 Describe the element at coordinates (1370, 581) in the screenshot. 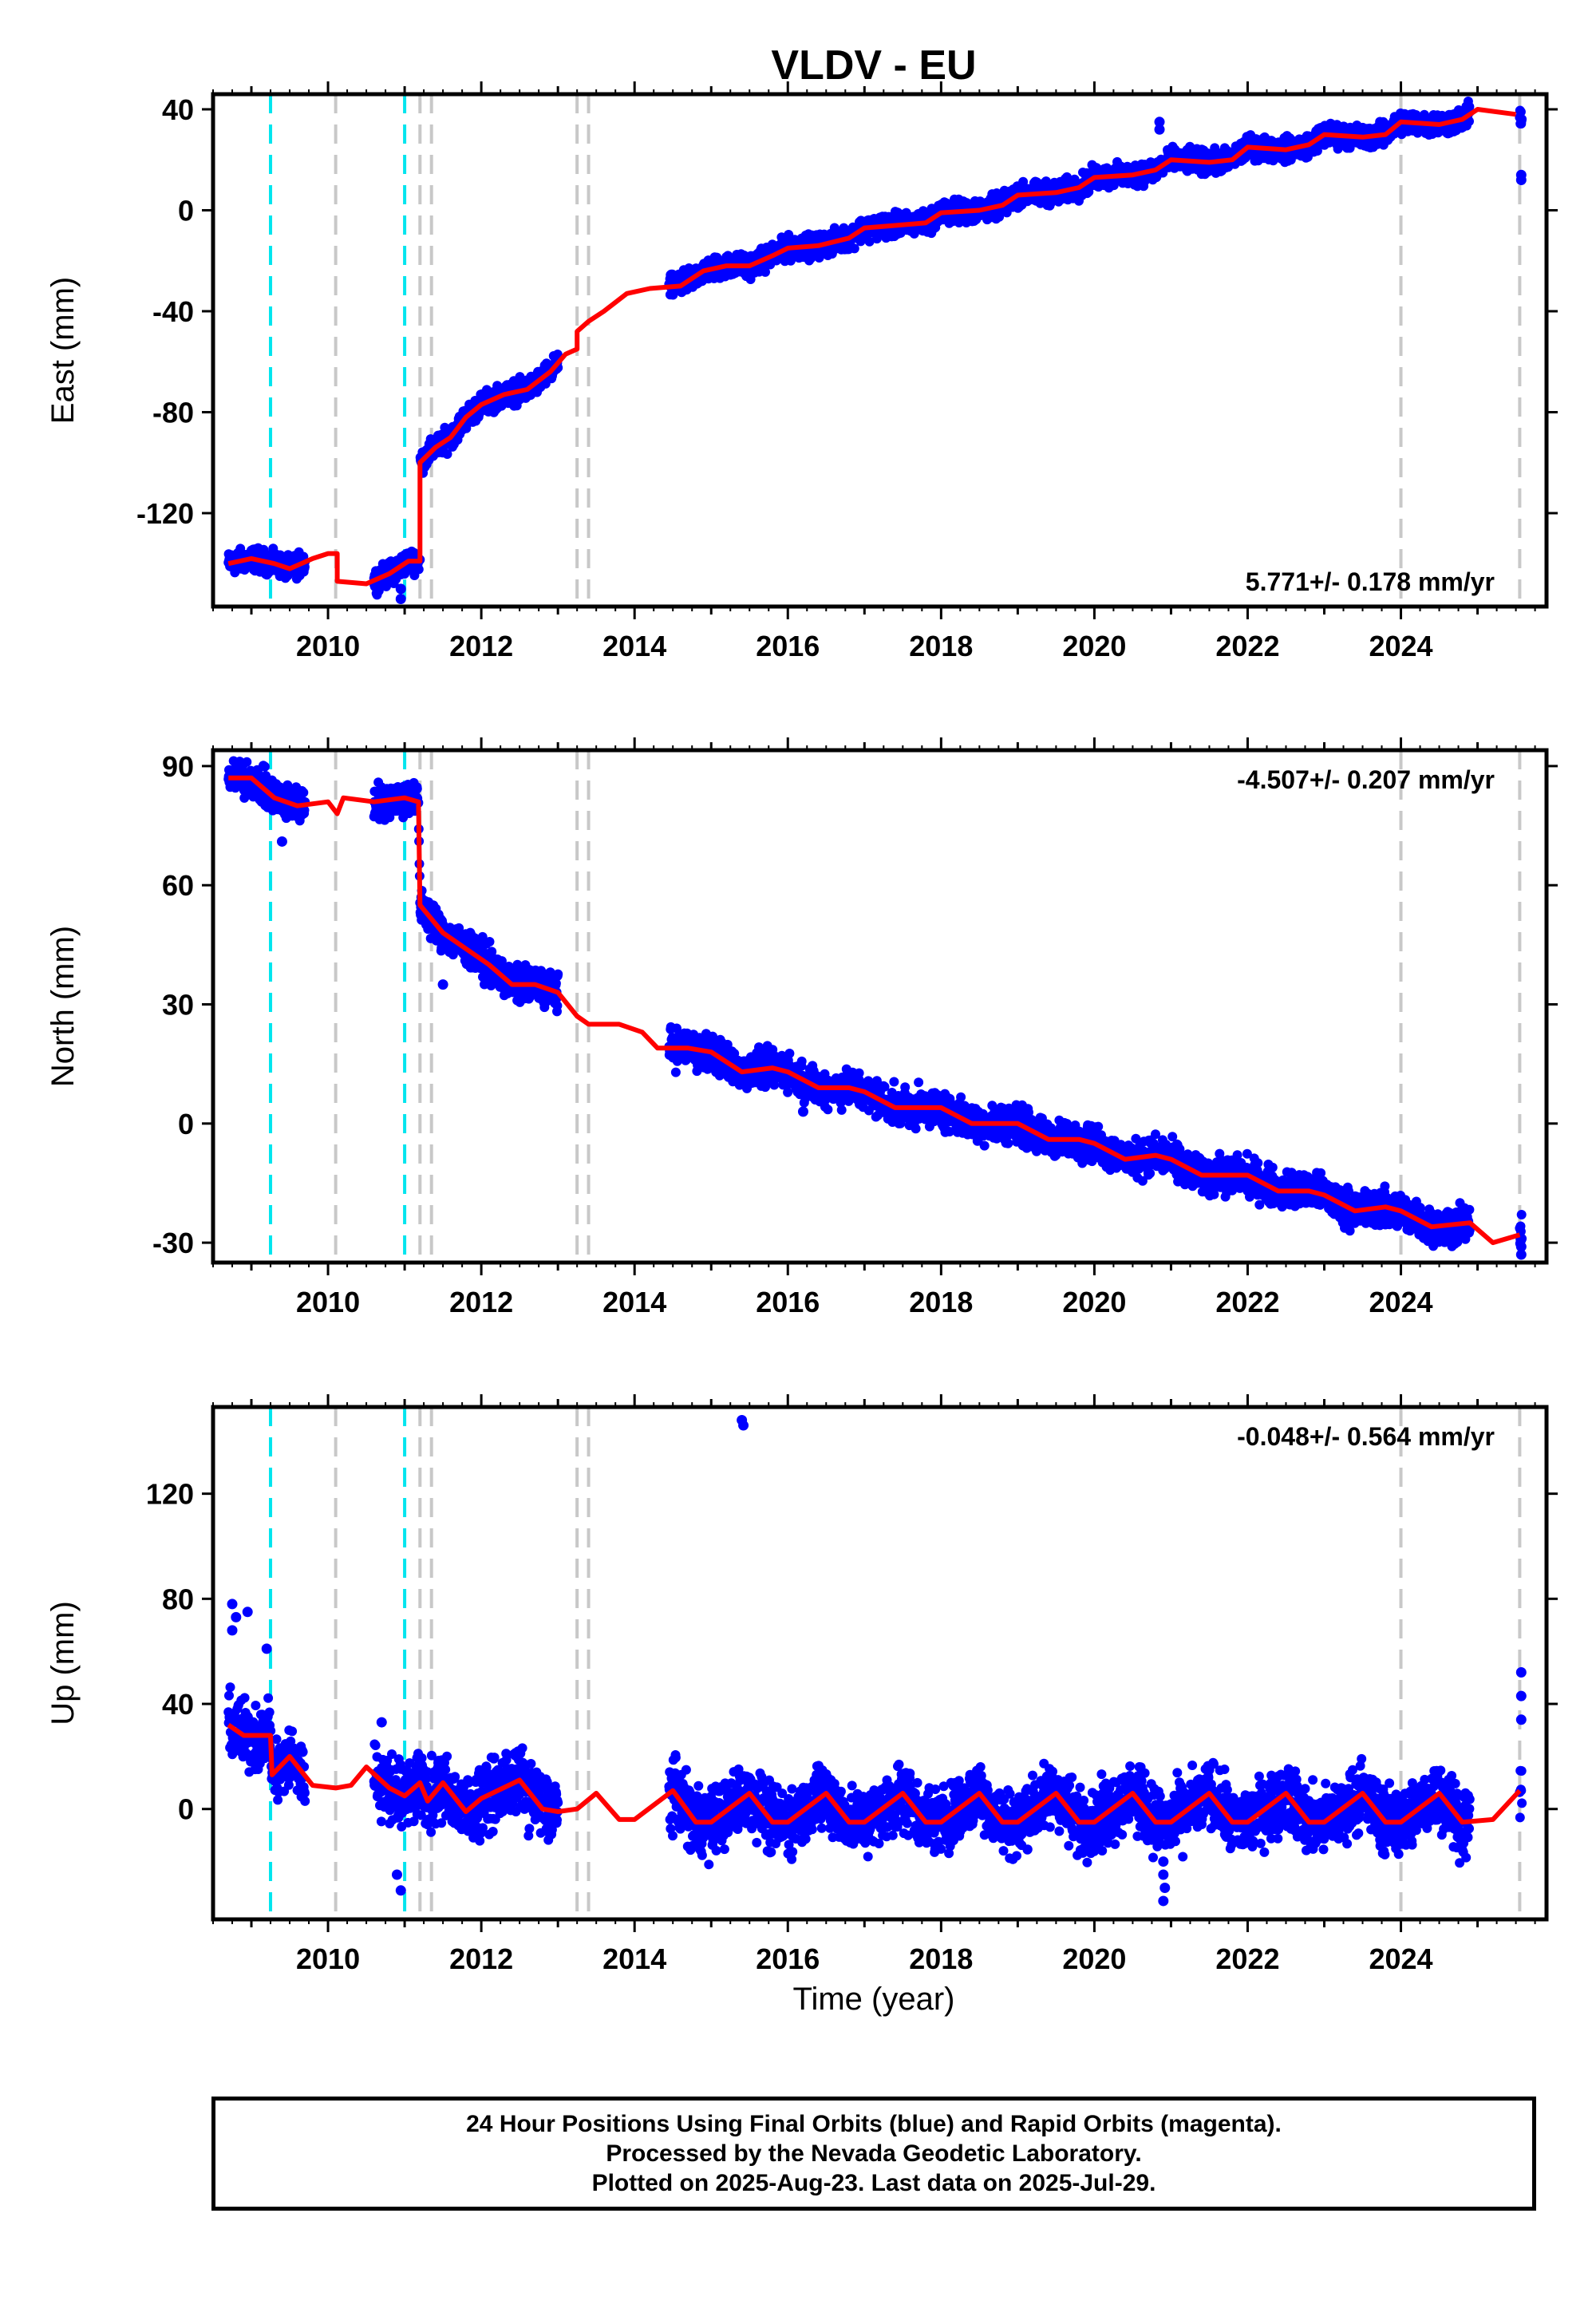

I see `velocity-label: 5.771+/- 0.178 mm/yr` at that location.